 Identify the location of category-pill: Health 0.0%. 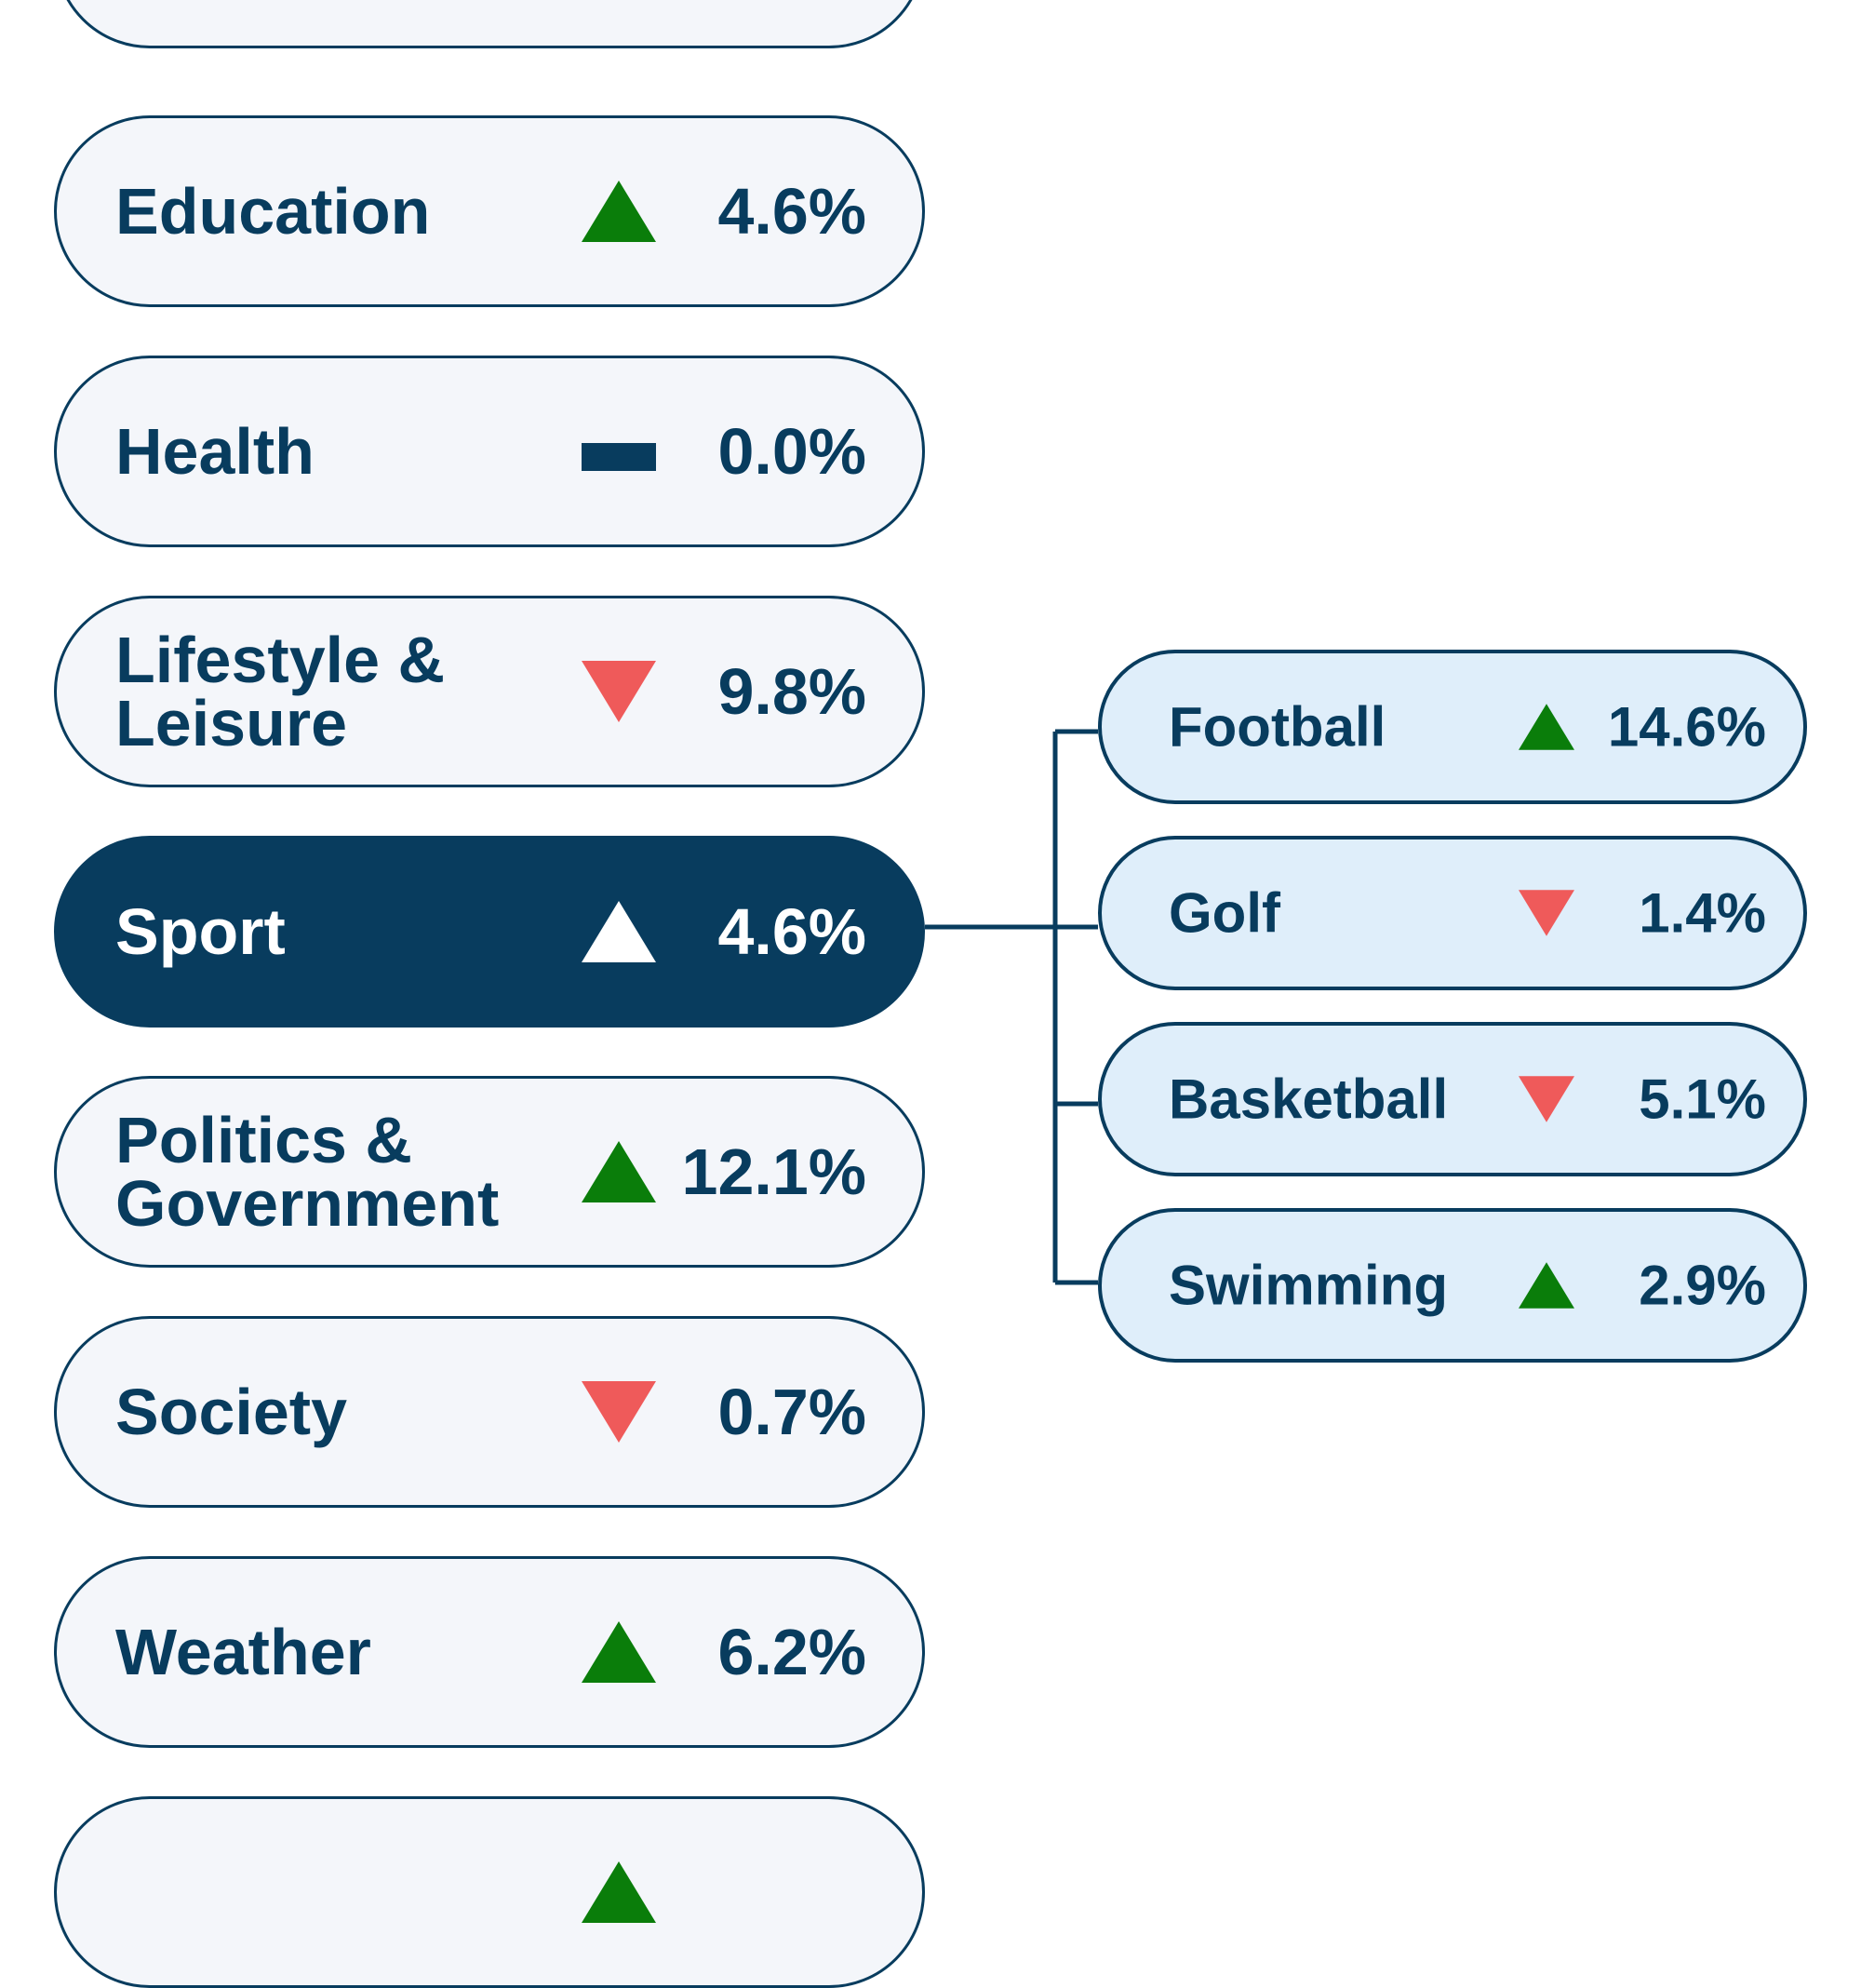
(489, 451).